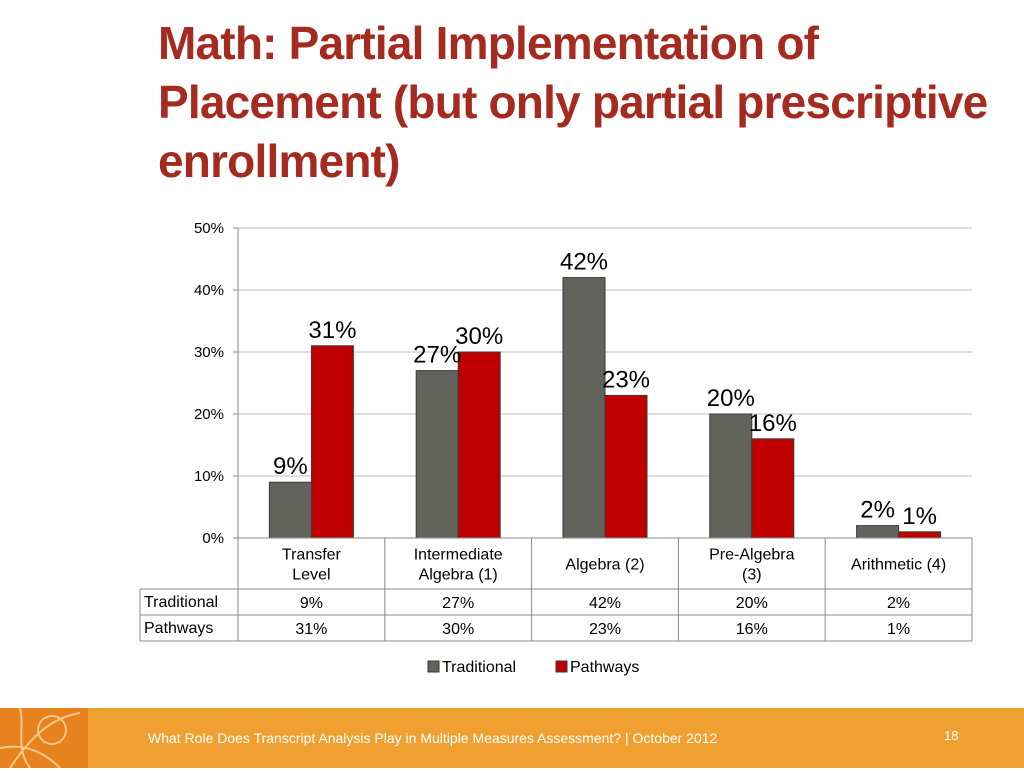 This screenshot has height=773, width=1024. I want to click on x-tick-label: (3), so click(752, 575).